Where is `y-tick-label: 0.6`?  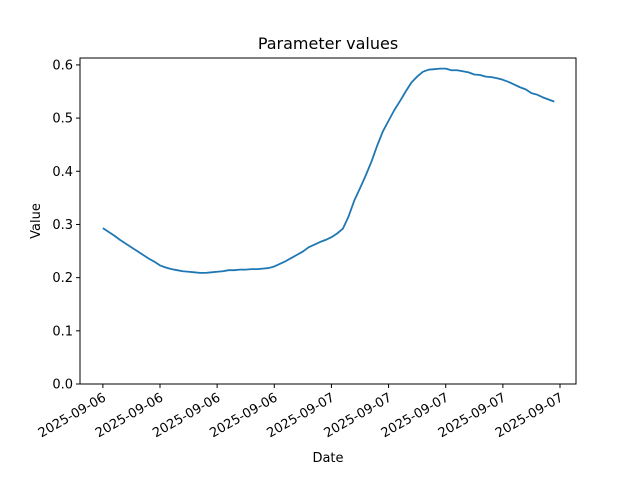
y-tick-label: 0.6 is located at coordinates (62, 65).